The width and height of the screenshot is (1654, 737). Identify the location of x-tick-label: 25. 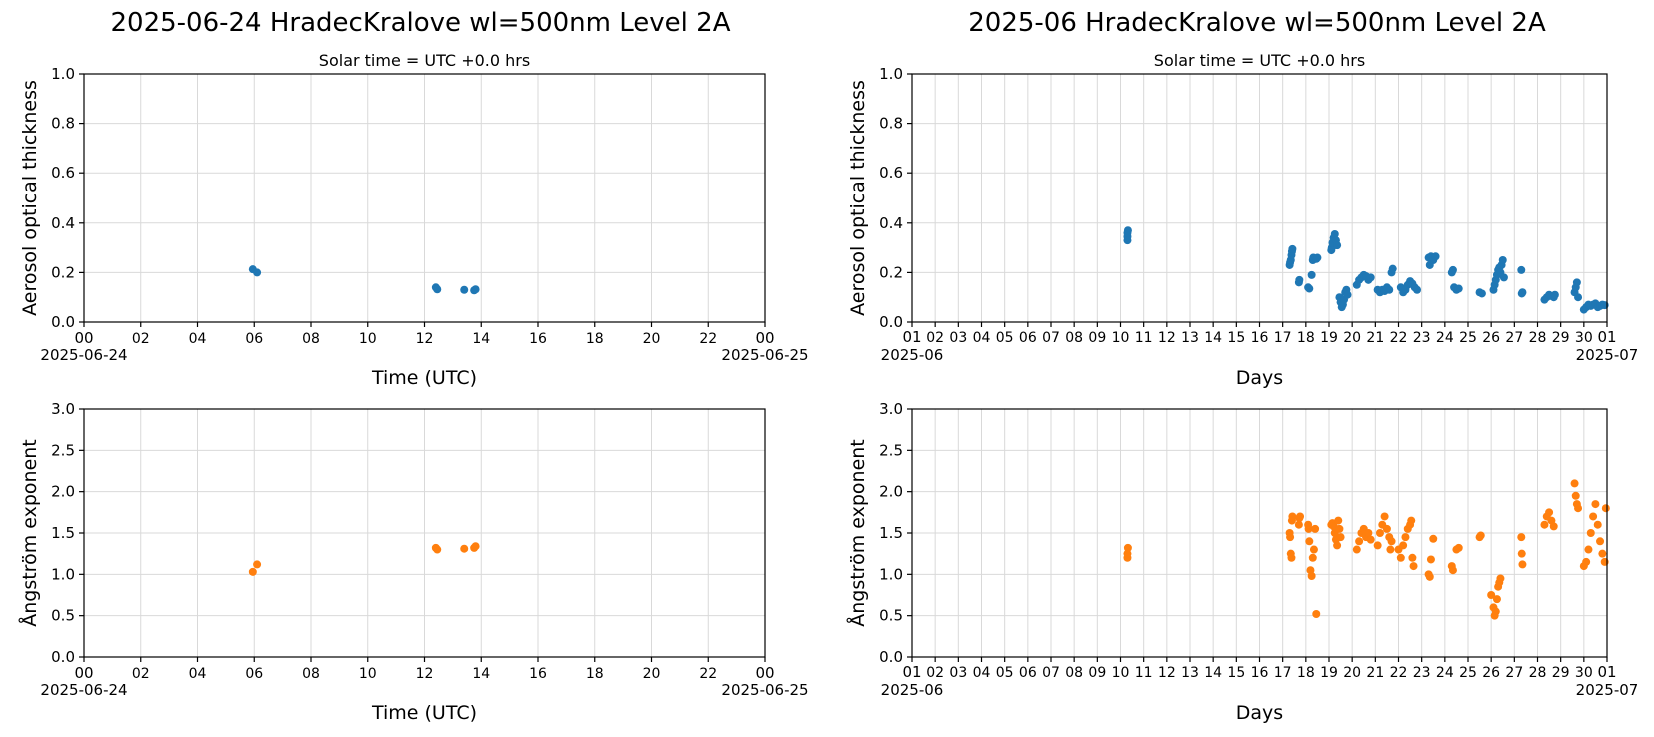
(1468, 338).